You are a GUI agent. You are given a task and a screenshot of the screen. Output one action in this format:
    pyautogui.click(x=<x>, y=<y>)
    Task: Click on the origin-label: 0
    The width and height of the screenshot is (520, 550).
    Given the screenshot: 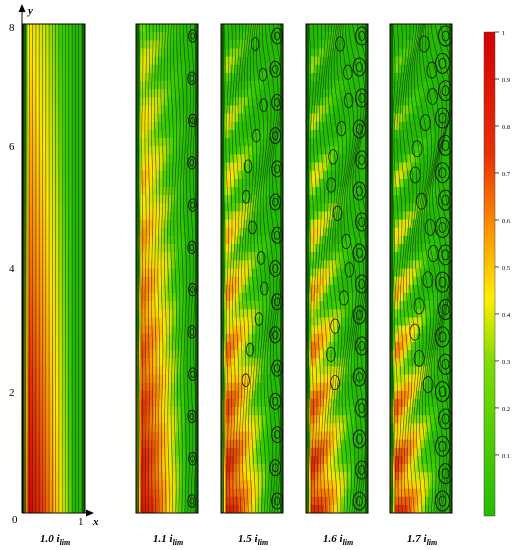 What is the action you would take?
    pyautogui.click(x=15, y=520)
    